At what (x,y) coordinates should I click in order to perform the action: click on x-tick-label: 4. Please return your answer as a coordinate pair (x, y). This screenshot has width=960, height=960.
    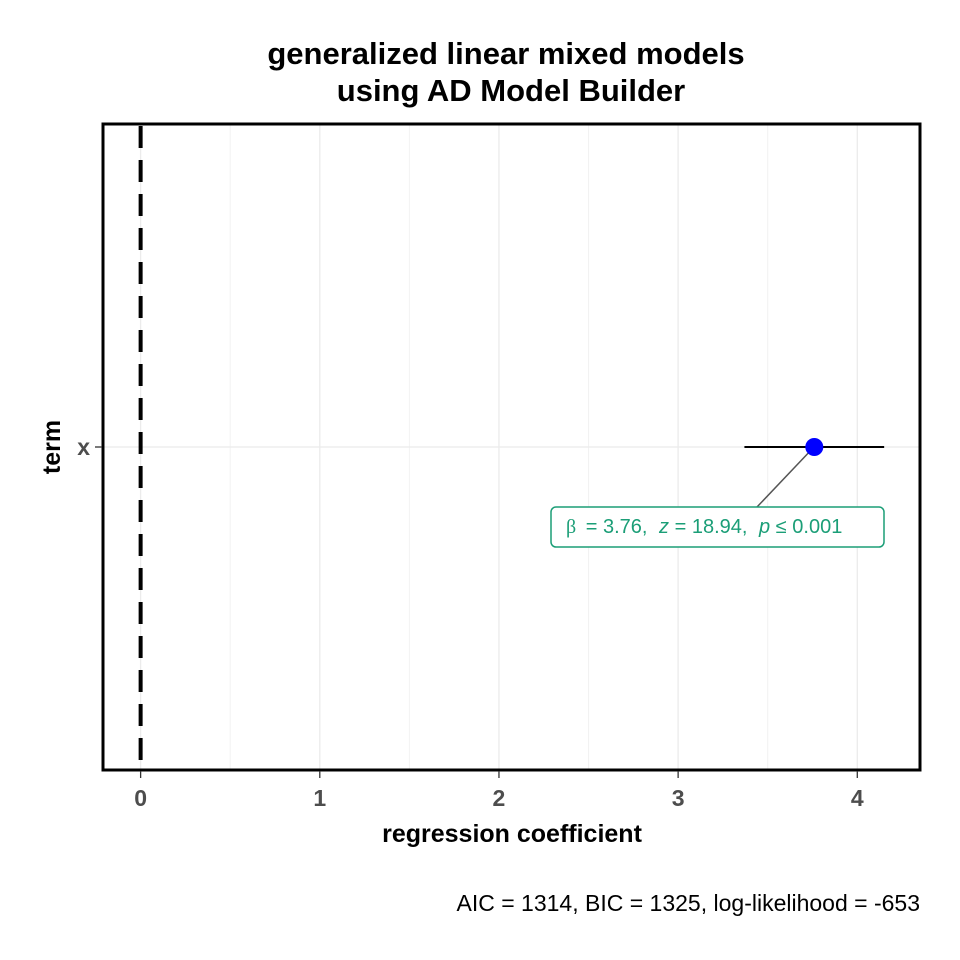
    Looking at the image, I should click on (857, 798).